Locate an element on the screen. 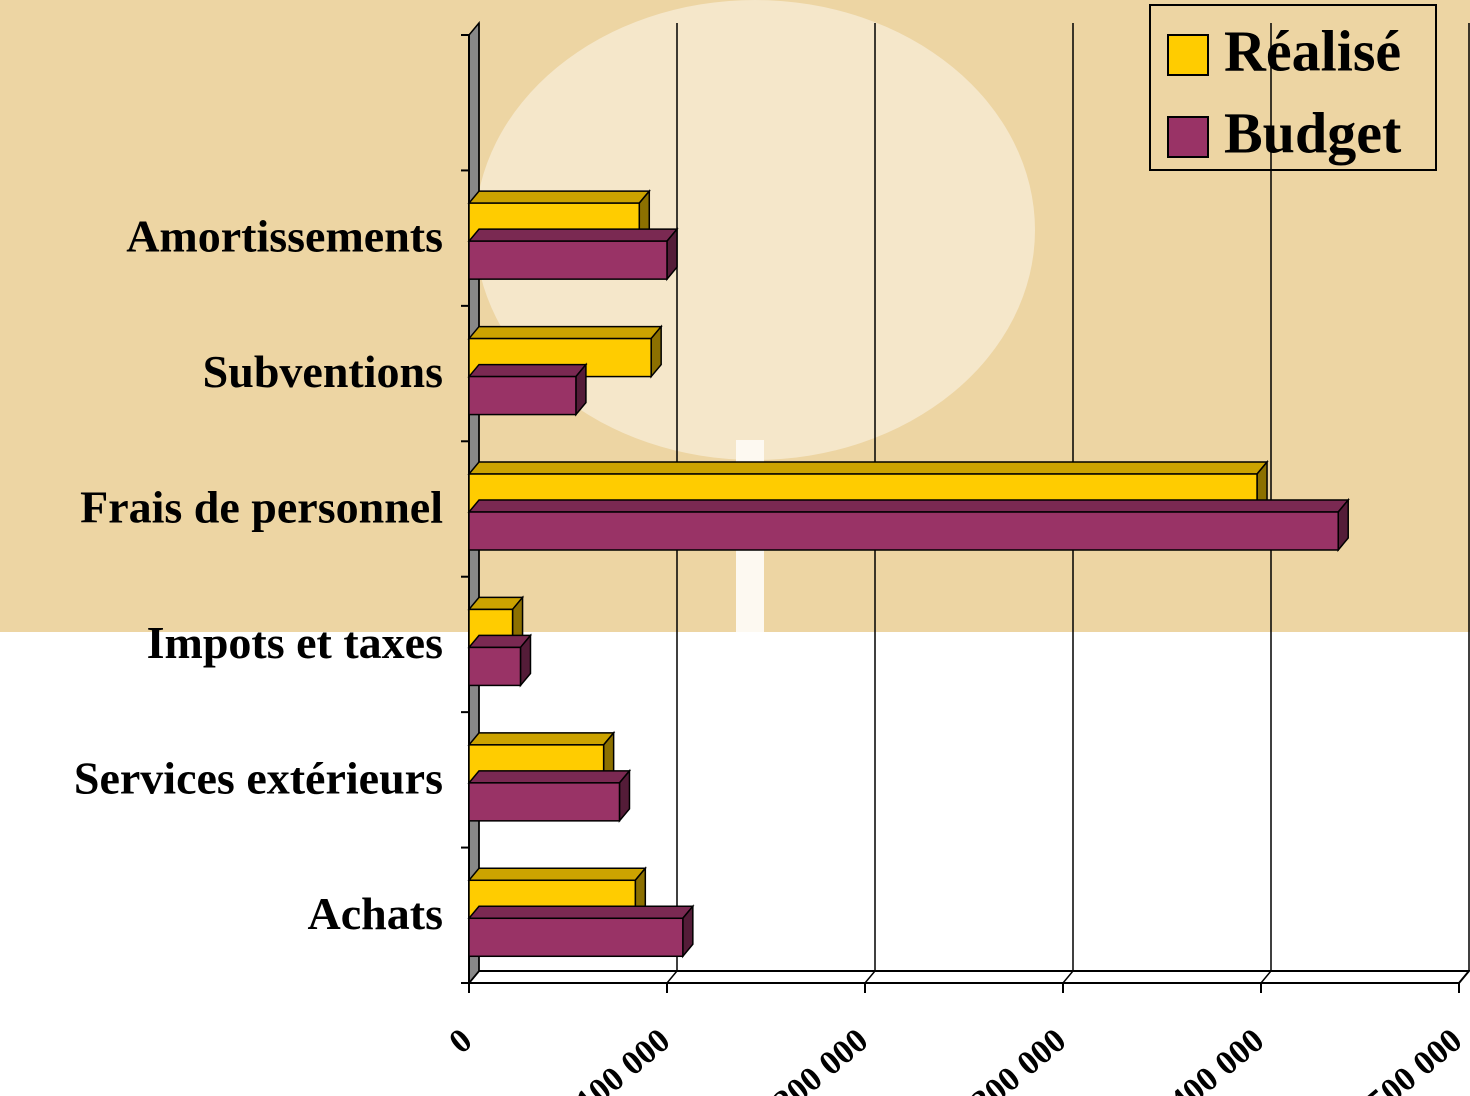 This screenshot has width=1470, height=1096. x-tick-label: 100 000 is located at coordinates (623, 1059).